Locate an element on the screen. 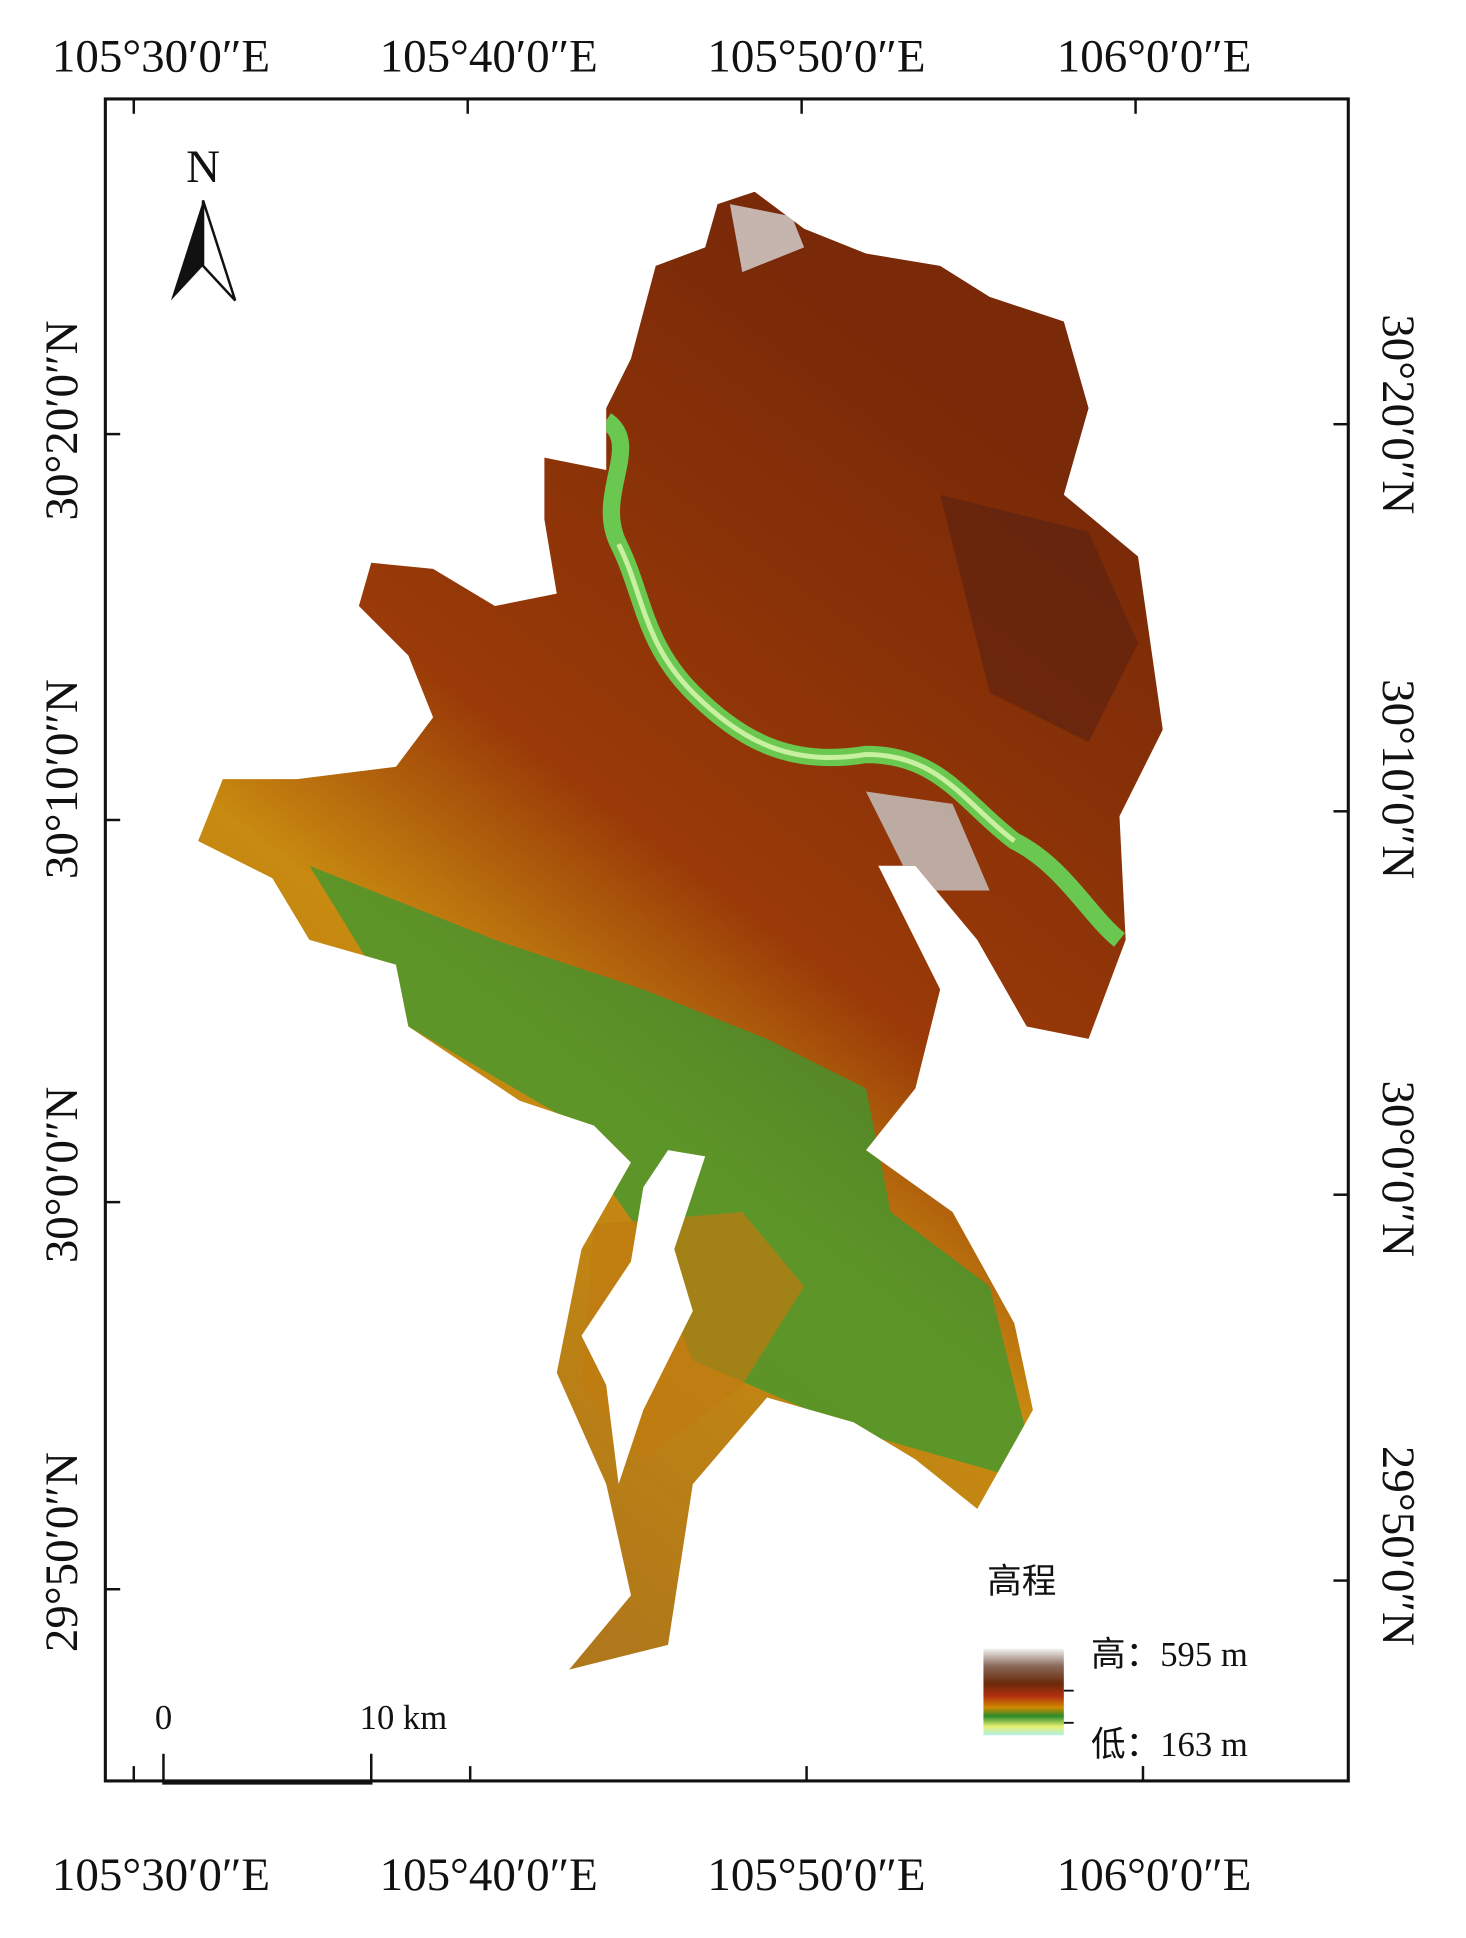 Image resolution: width=1466 pixels, height=1938 pixels. legend-high: 高：595 m is located at coordinates (1169, 1655).